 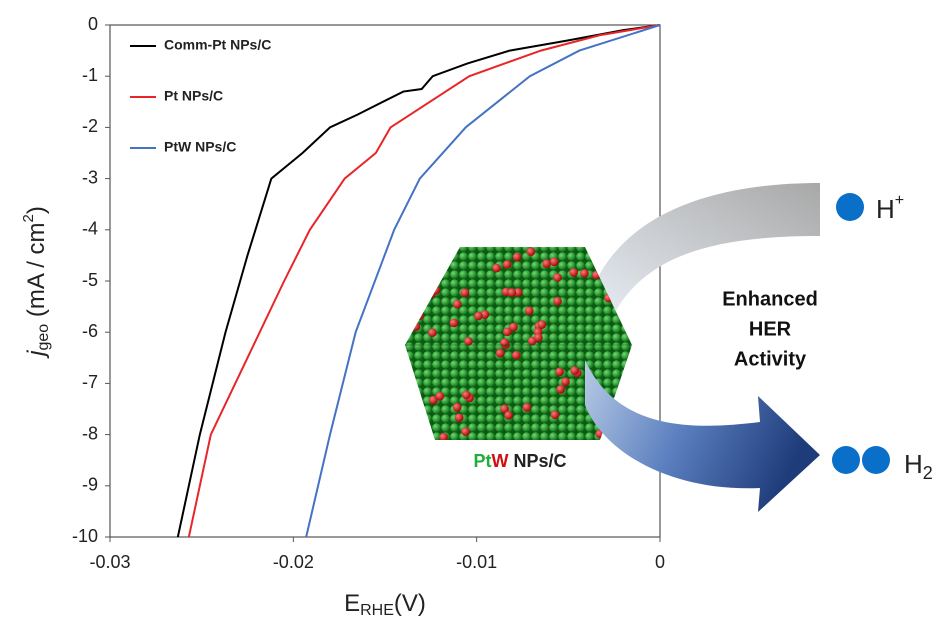 What do you see at coordinates (850, 207) in the screenshot?
I see `proton-icon` at bounding box center [850, 207].